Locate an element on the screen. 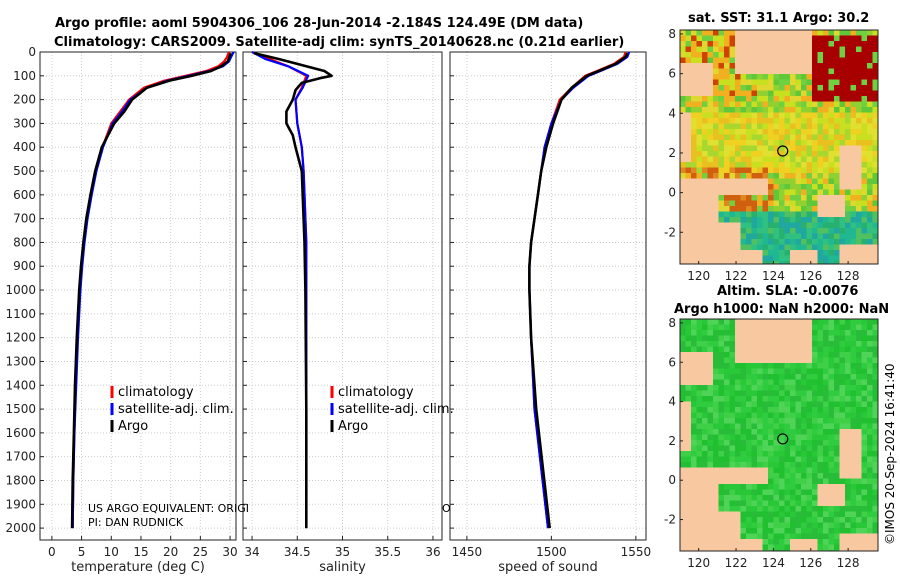  y-tick-label: 2000 is located at coordinates (20, 528).